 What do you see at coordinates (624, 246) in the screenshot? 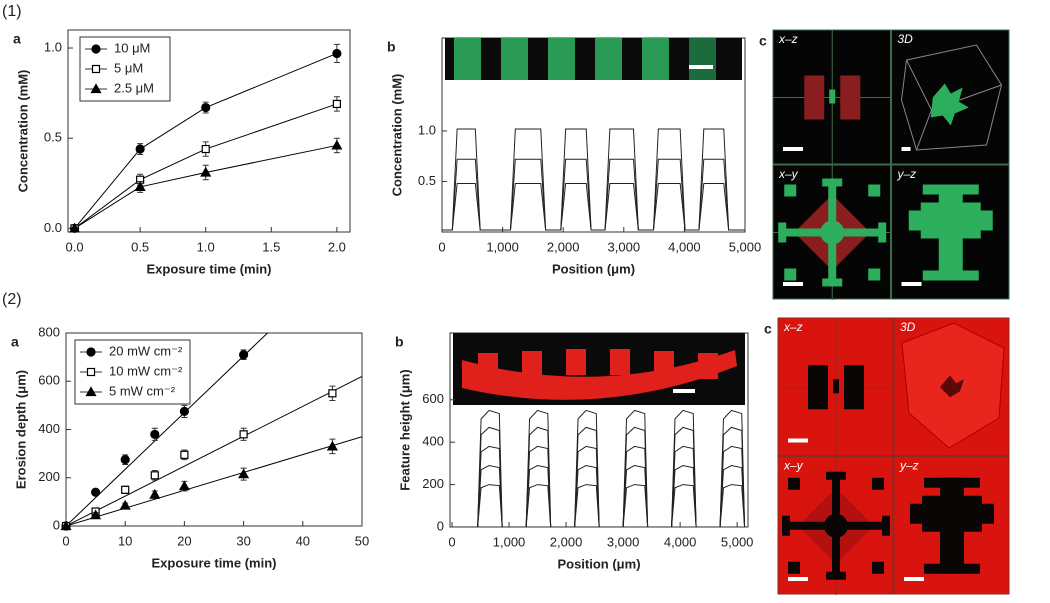
I see `x-tick-label: 3,000` at bounding box center [624, 246].